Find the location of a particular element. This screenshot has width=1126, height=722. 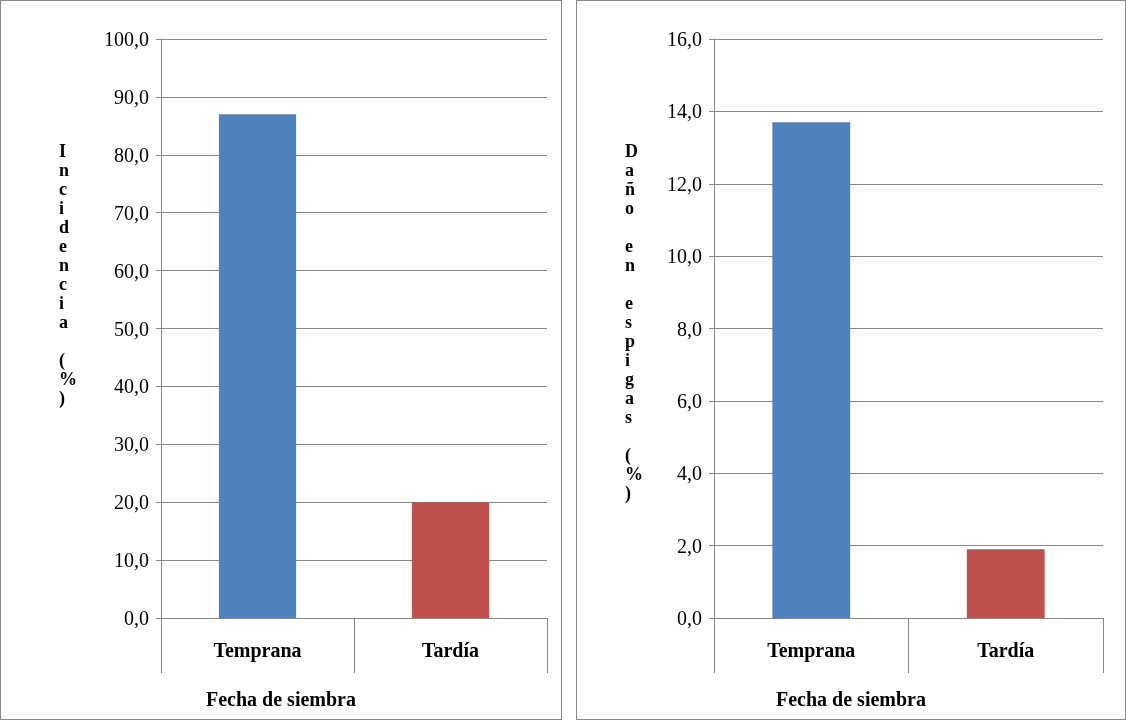

y-tick-label: 40,0 is located at coordinates (131, 386).